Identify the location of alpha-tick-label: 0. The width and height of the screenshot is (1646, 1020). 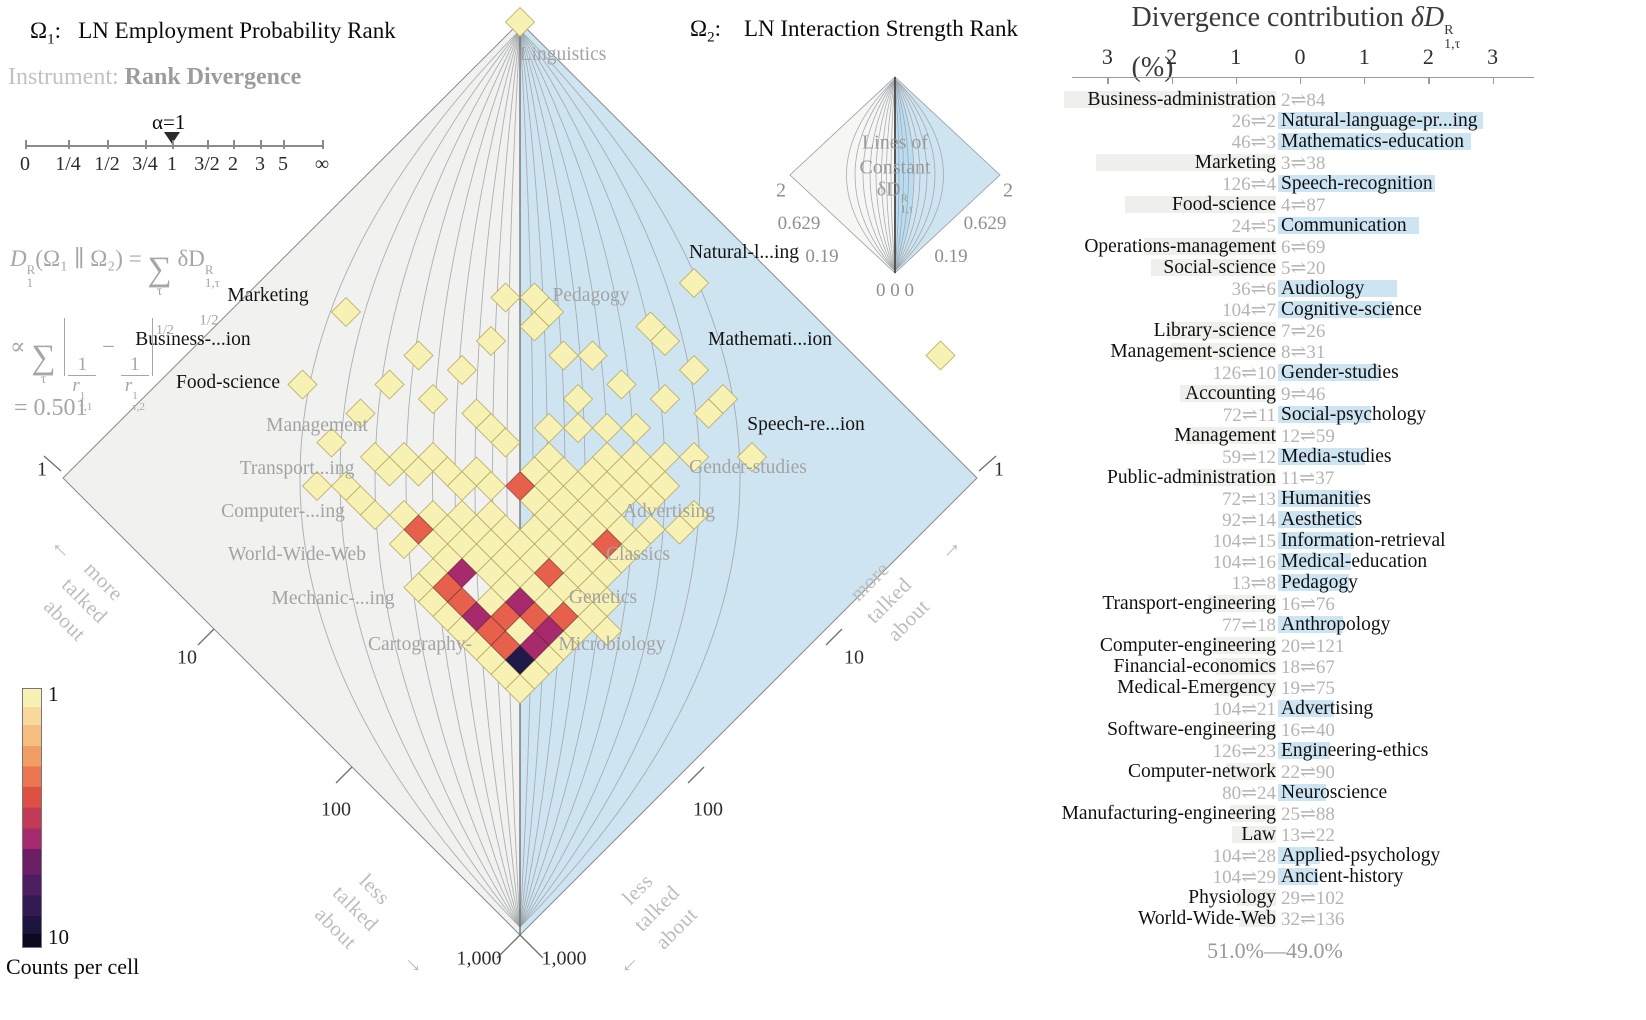
(25, 164).